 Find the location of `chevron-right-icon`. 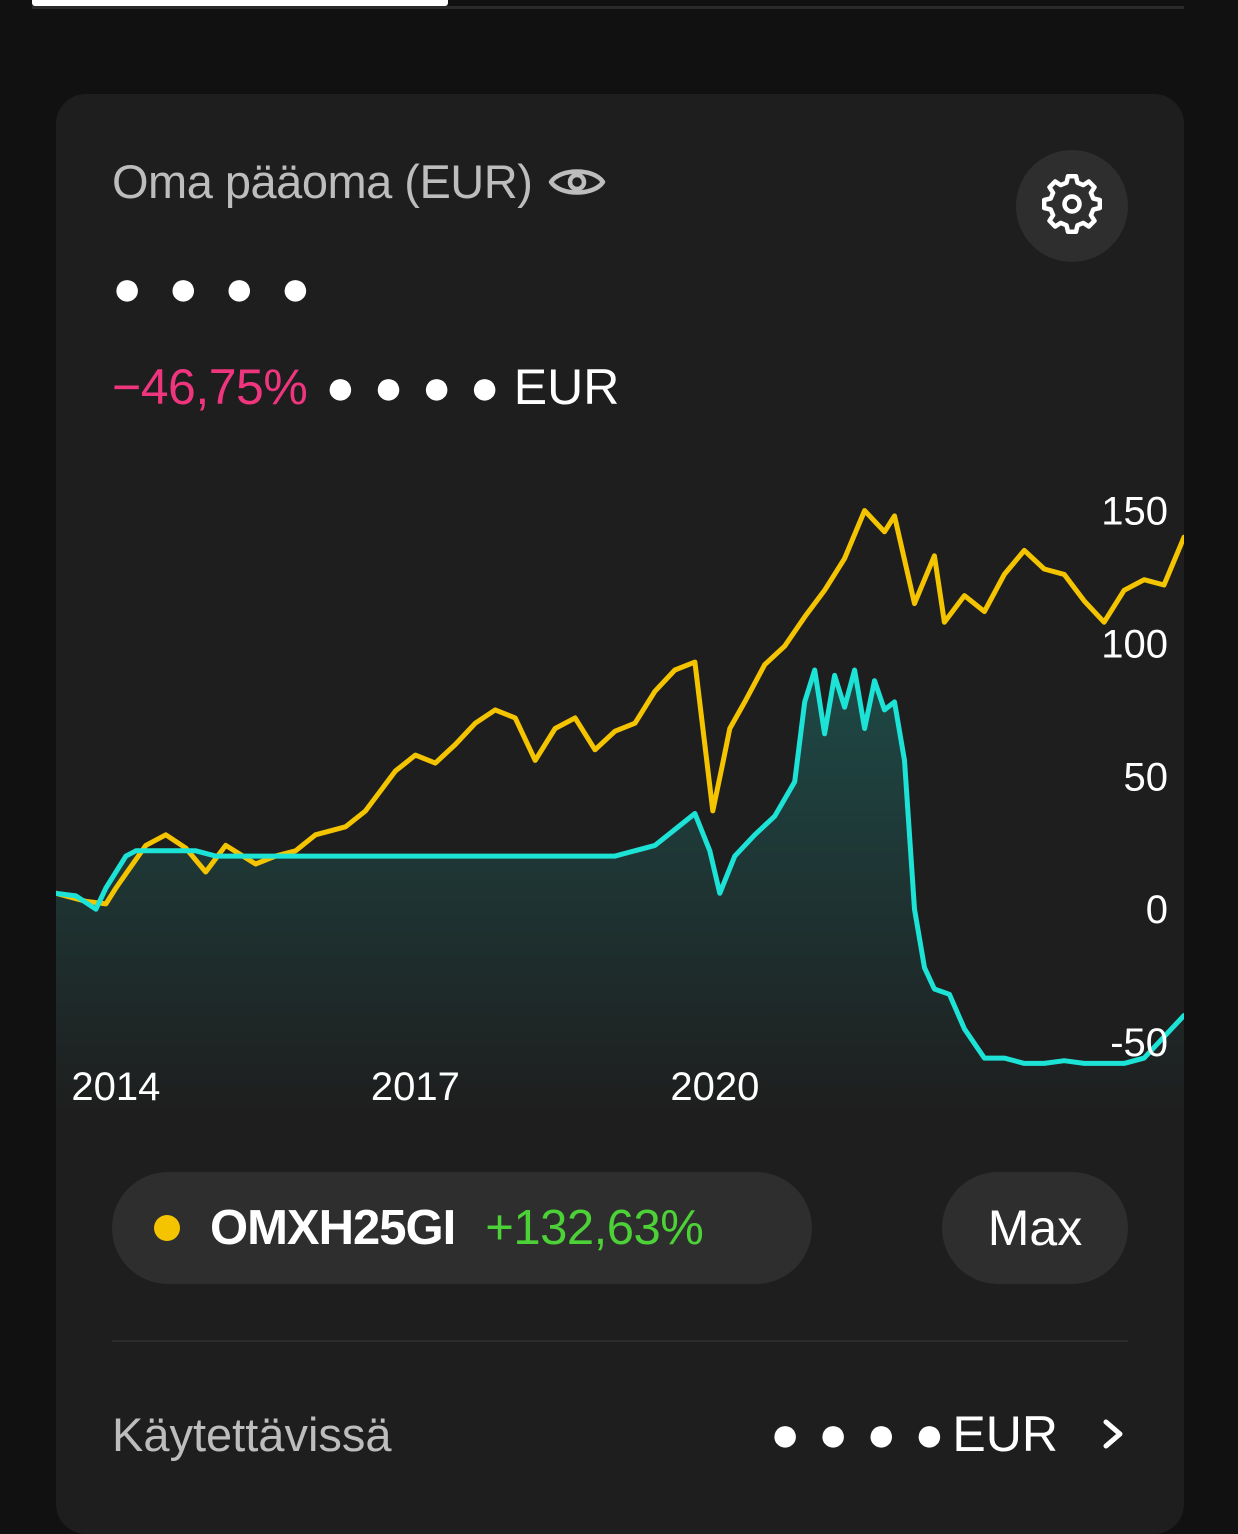

chevron-right-icon is located at coordinates (1113, 1434).